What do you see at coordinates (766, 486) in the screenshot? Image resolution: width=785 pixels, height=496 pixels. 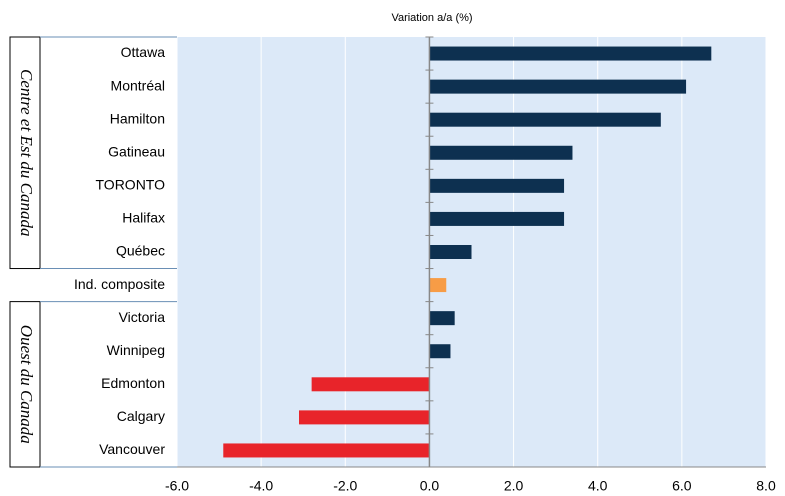 I see `x-tick-label: 8.0` at bounding box center [766, 486].